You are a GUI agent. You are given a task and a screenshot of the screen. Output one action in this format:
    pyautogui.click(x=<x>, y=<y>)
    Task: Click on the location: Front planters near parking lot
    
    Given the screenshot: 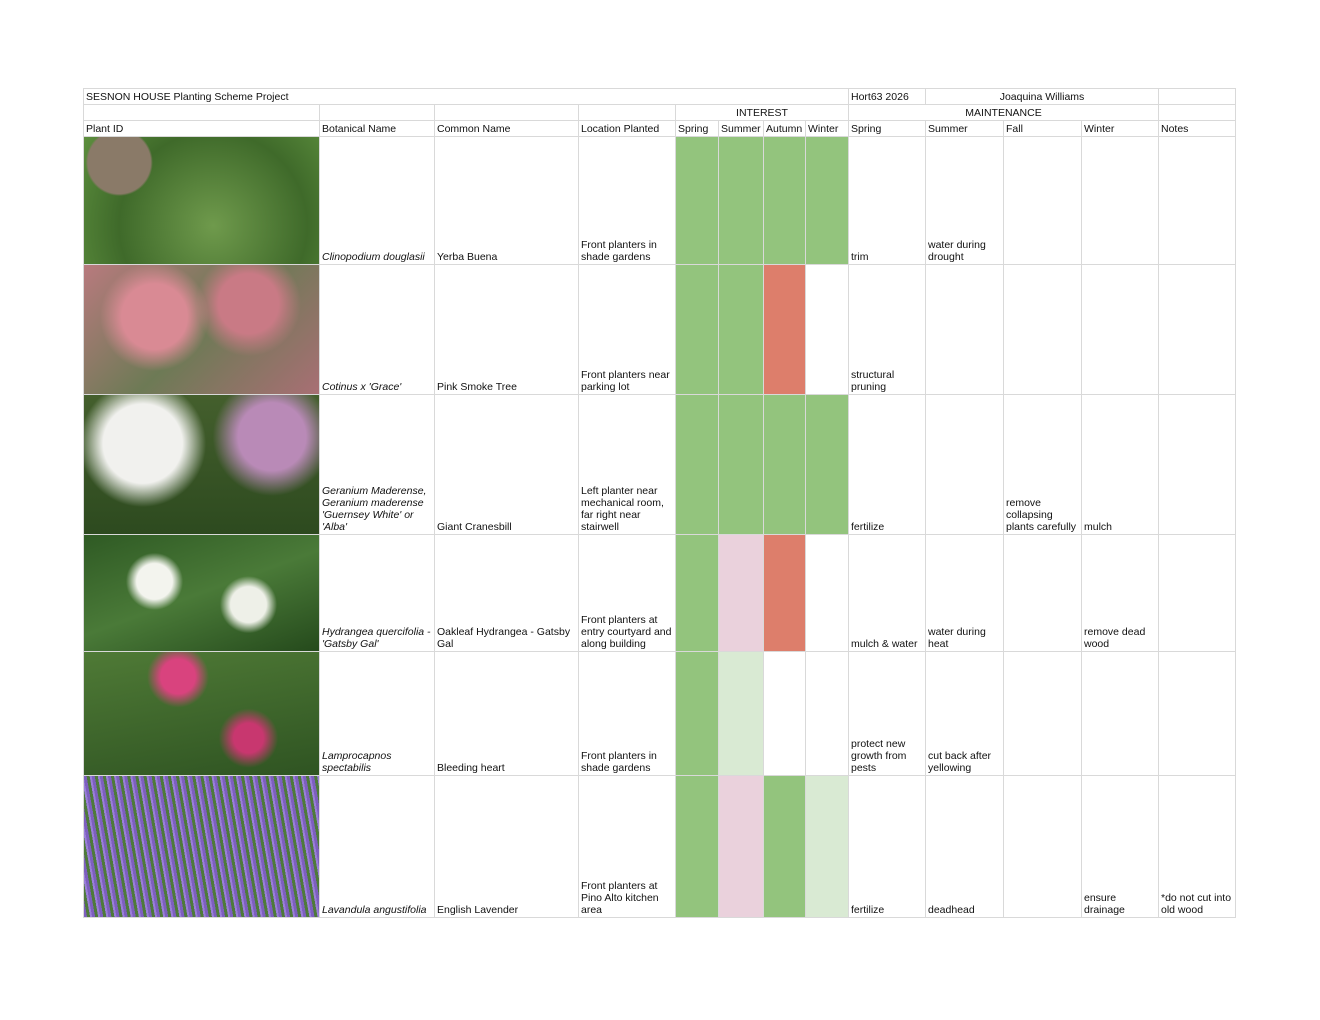 What is the action you would take?
    pyautogui.click(x=627, y=330)
    